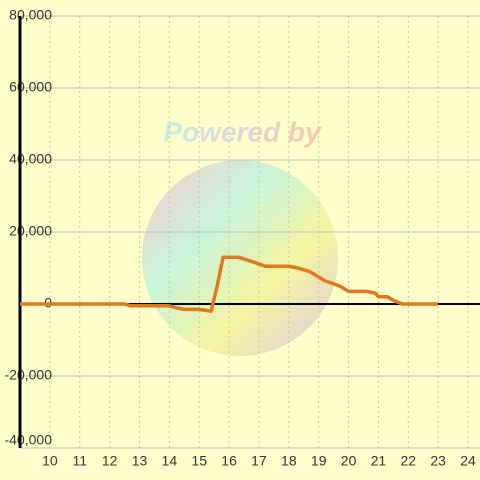  Describe the element at coordinates (110, 461) in the screenshot. I see `x-tick-label: 12` at that location.